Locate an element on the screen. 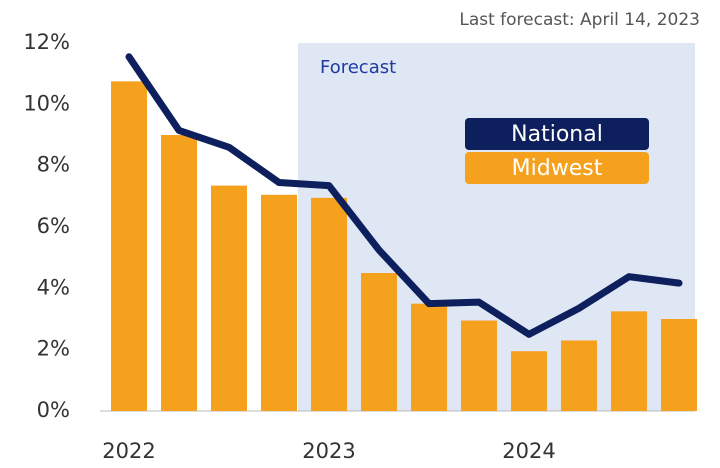 Image resolution: width=720 pixels, height=468 pixels. y-tick-label: 4% is located at coordinates (53, 287).